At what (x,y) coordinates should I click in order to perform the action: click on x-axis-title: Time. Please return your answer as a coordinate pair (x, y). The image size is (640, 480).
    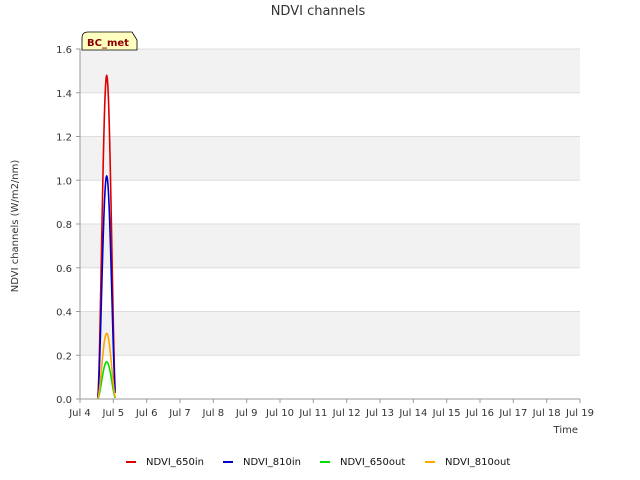
    Looking at the image, I should click on (565, 430).